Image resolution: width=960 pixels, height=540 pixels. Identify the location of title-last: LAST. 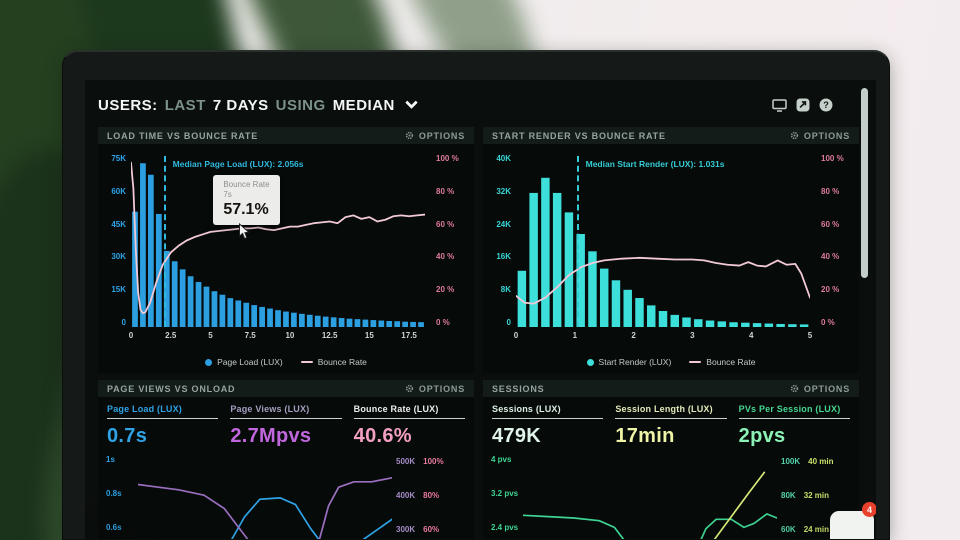
(185, 105).